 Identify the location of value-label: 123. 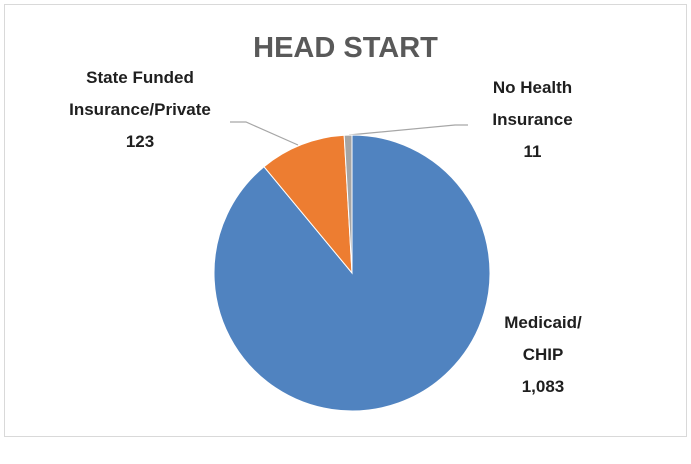
(140, 141).